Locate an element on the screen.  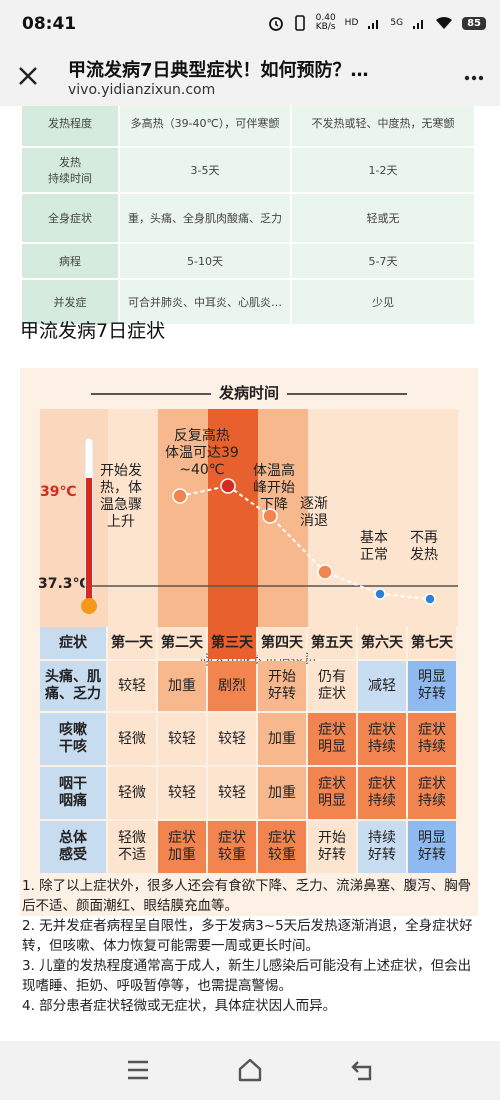
header-day: 第五天 is located at coordinates (332, 643).